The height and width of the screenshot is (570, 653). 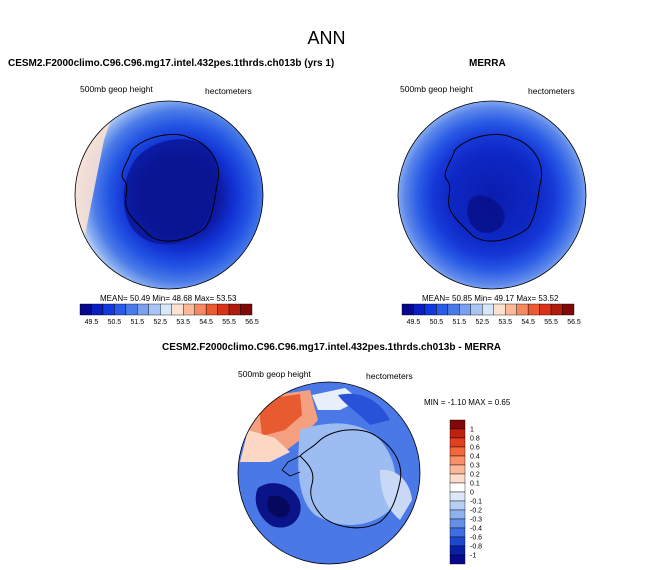 What do you see at coordinates (476, 529) in the screenshot?
I see `diff-colorbar-tick-label: -0.4` at bounding box center [476, 529].